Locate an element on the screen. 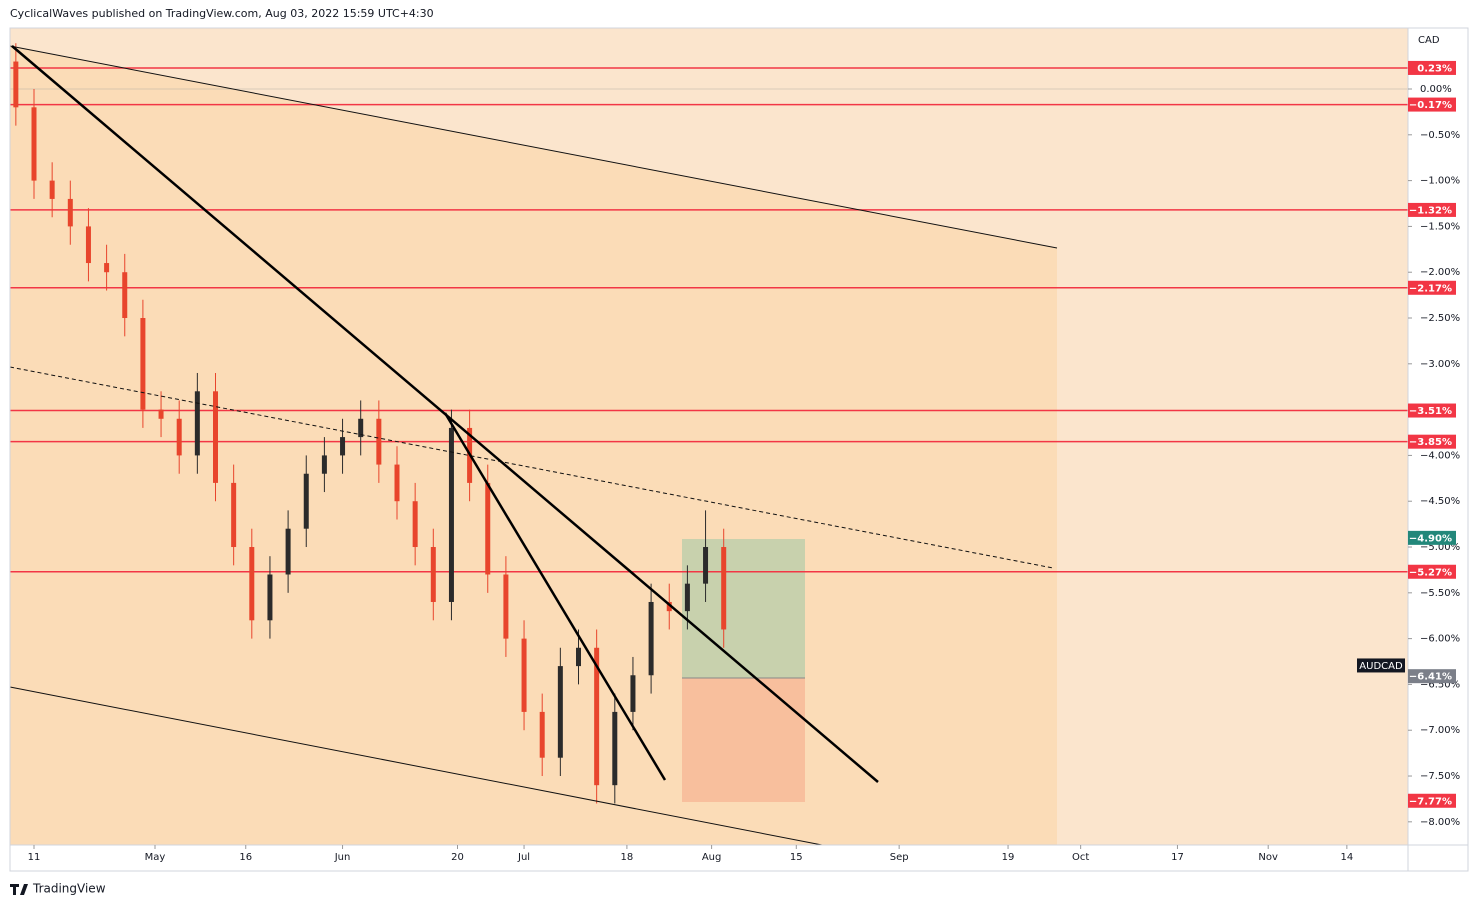 This screenshot has height=907, width=1478. symbol-label: AUDCAD is located at coordinates (1381, 666).